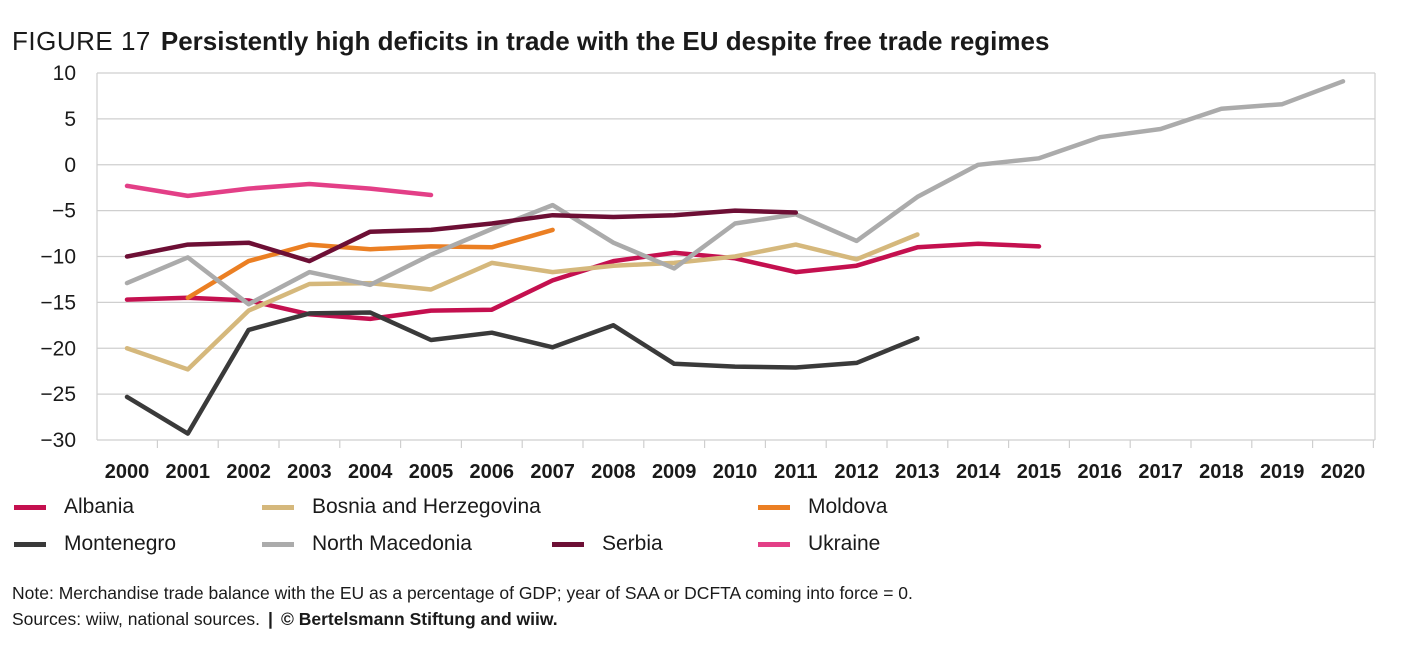  What do you see at coordinates (188, 472) in the screenshot?
I see `x-tick-label: 2001` at bounding box center [188, 472].